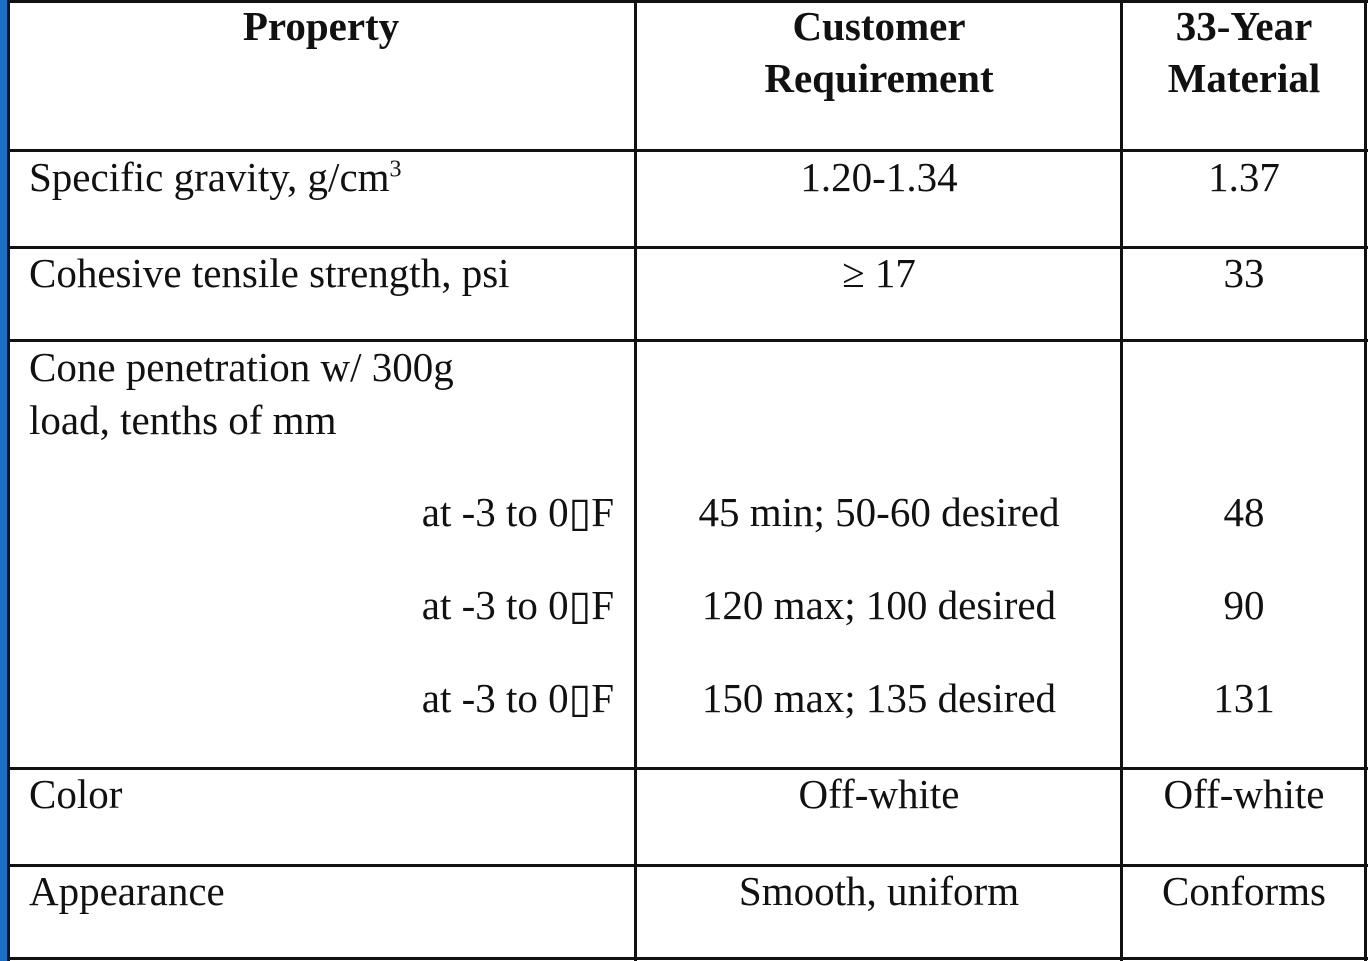  I want to click on material-cell: 131, so click(1244, 698).